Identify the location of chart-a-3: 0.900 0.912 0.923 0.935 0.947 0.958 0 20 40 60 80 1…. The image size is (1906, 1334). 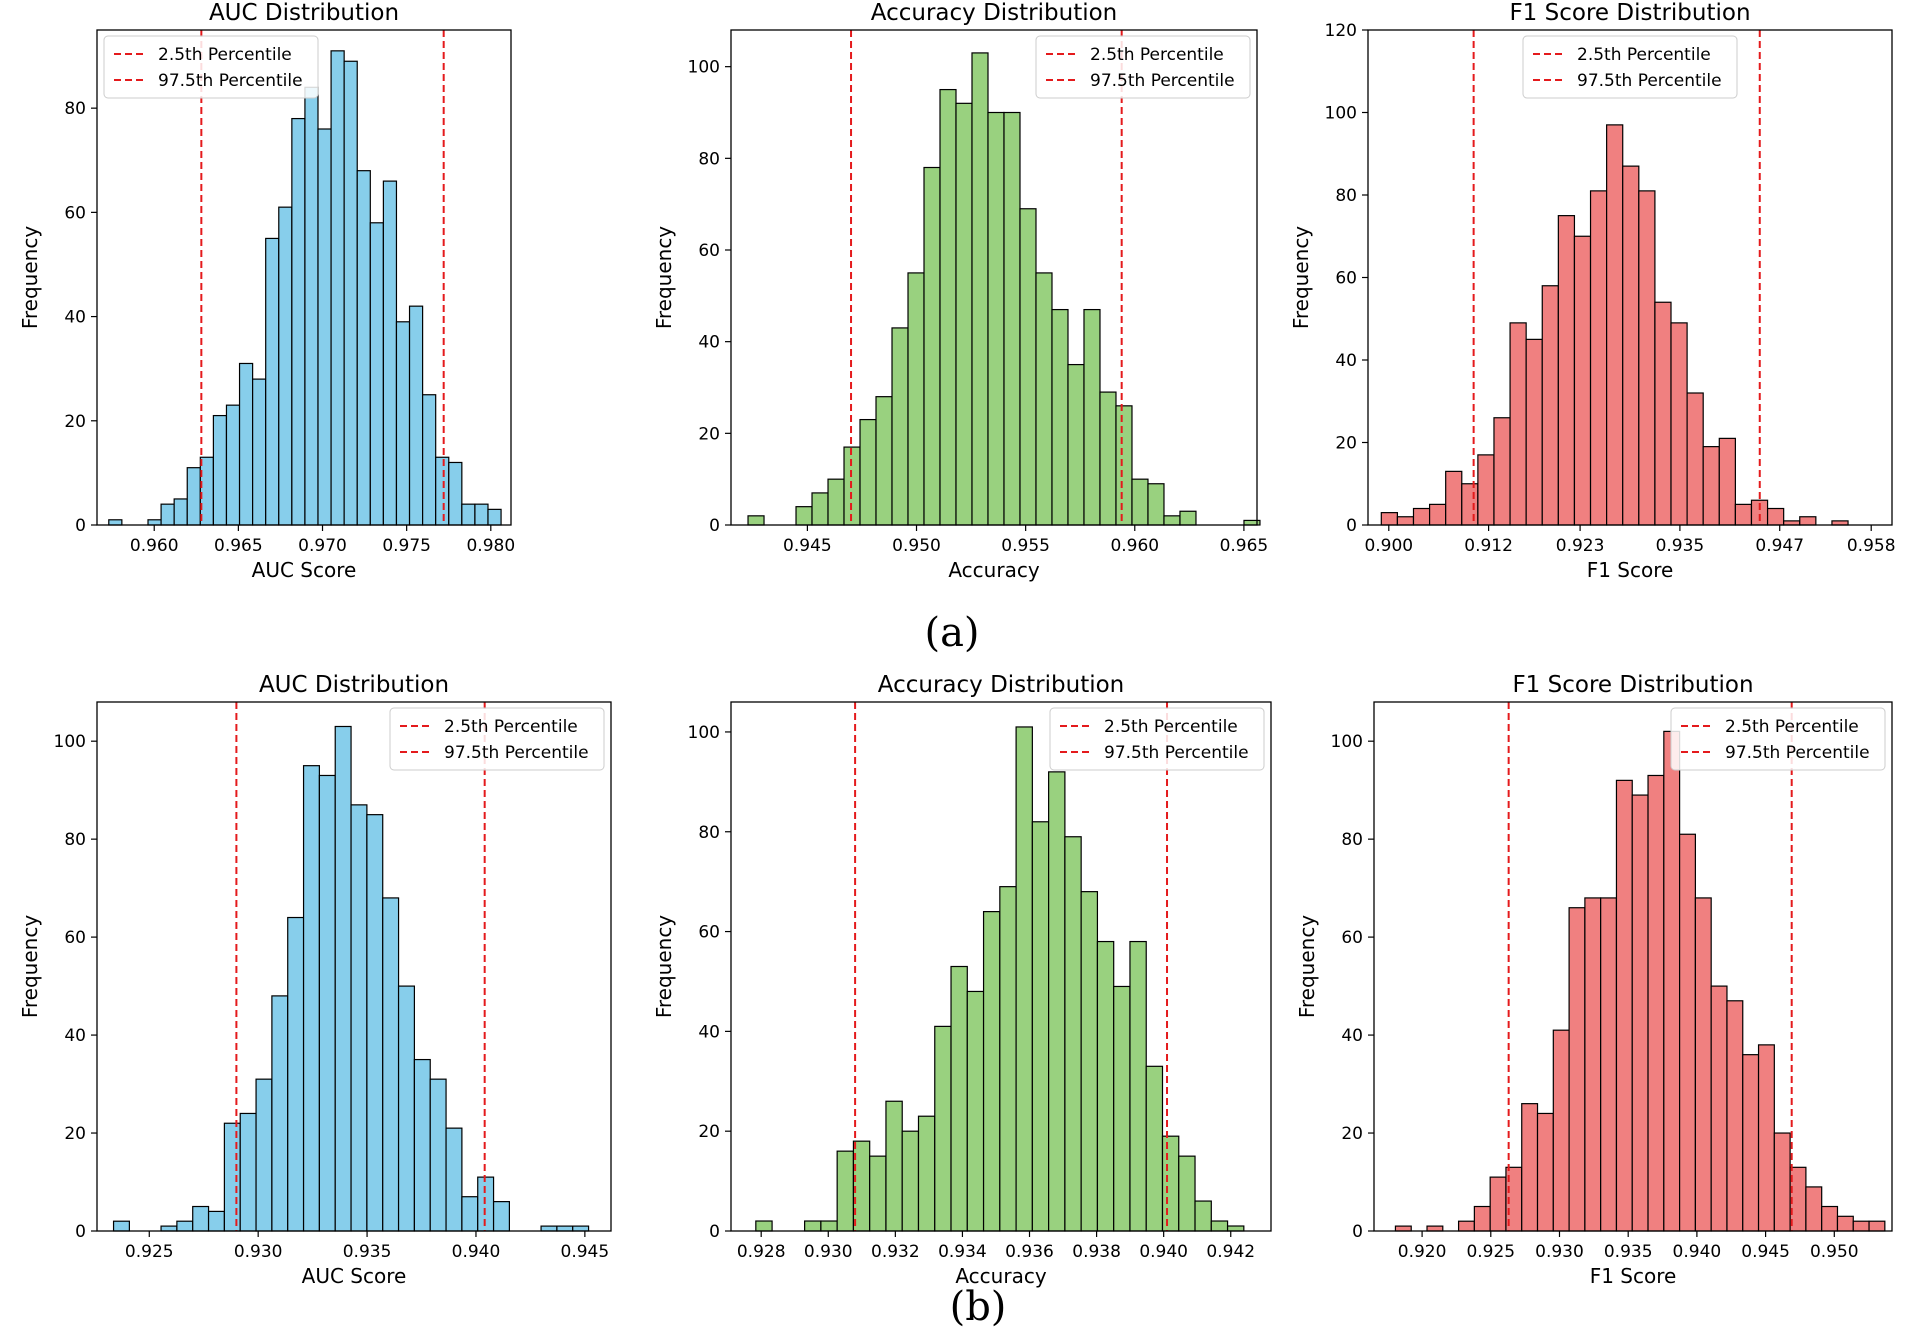
(1592, 291).